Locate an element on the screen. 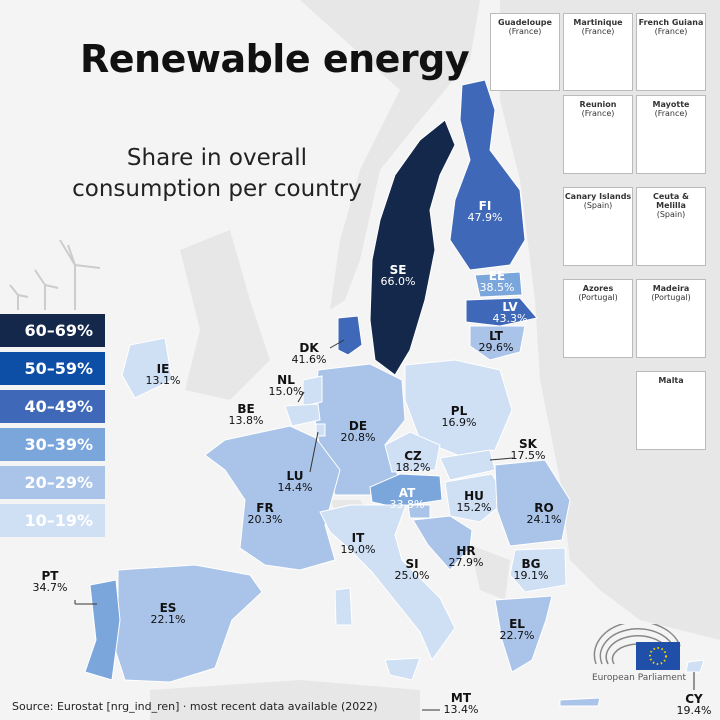 Image resolution: width=720 pixels, height=720 pixels. country-HR is located at coordinates (442, 543).